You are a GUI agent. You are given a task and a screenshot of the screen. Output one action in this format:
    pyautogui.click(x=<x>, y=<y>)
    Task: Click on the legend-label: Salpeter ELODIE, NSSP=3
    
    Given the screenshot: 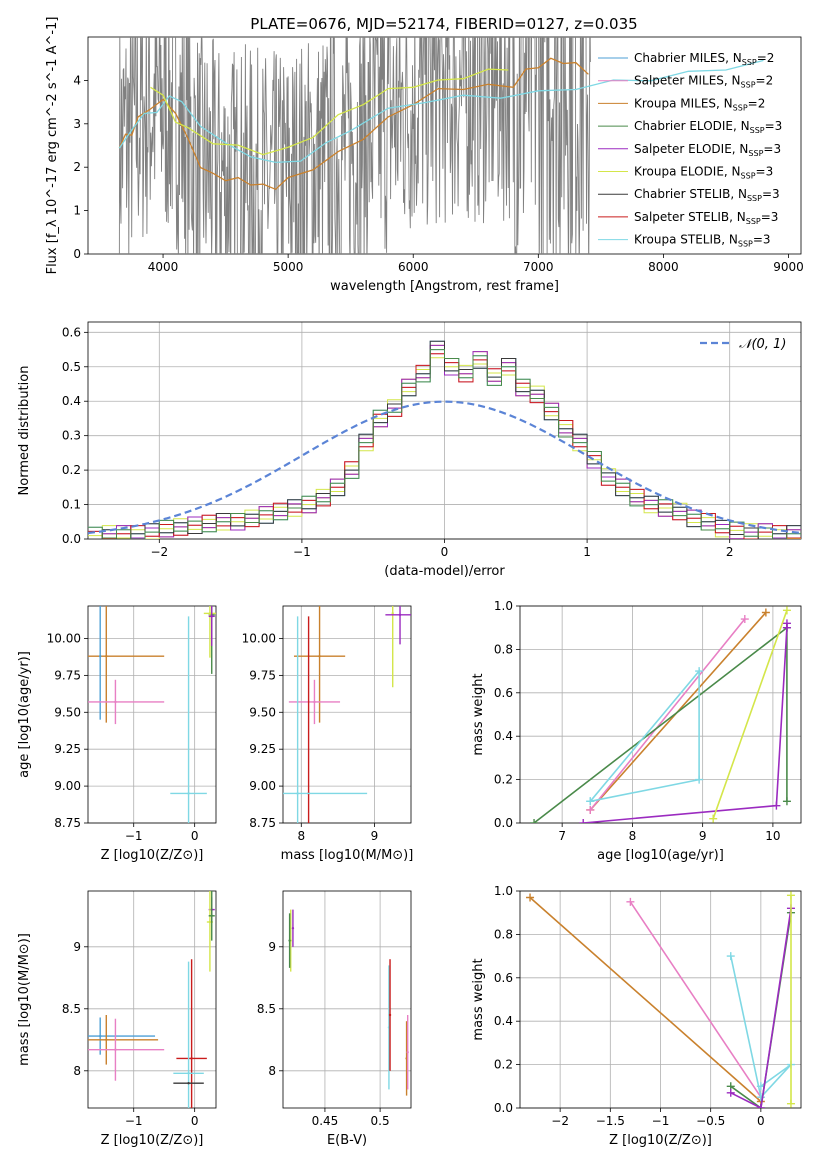 What is the action you would take?
    pyautogui.click(x=707, y=150)
    